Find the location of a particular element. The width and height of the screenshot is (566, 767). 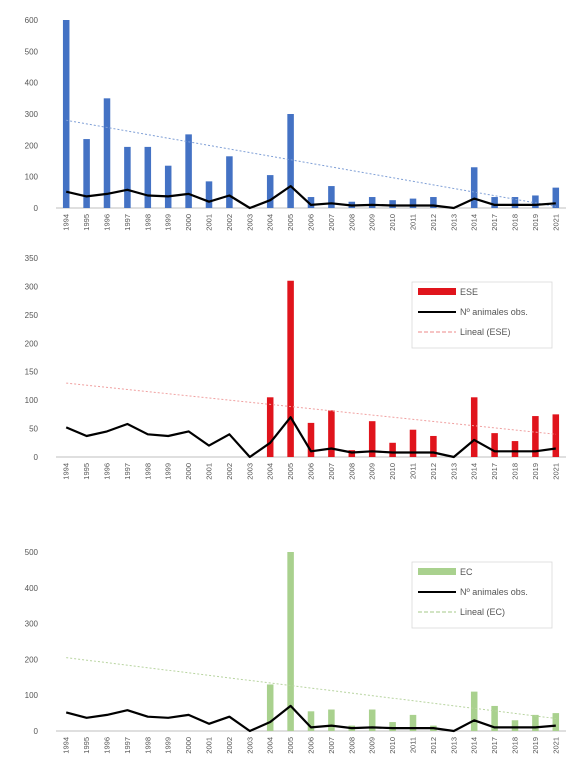

legend: EC Nº animales obs. Lineal (EC) is located at coordinates (482, 595).